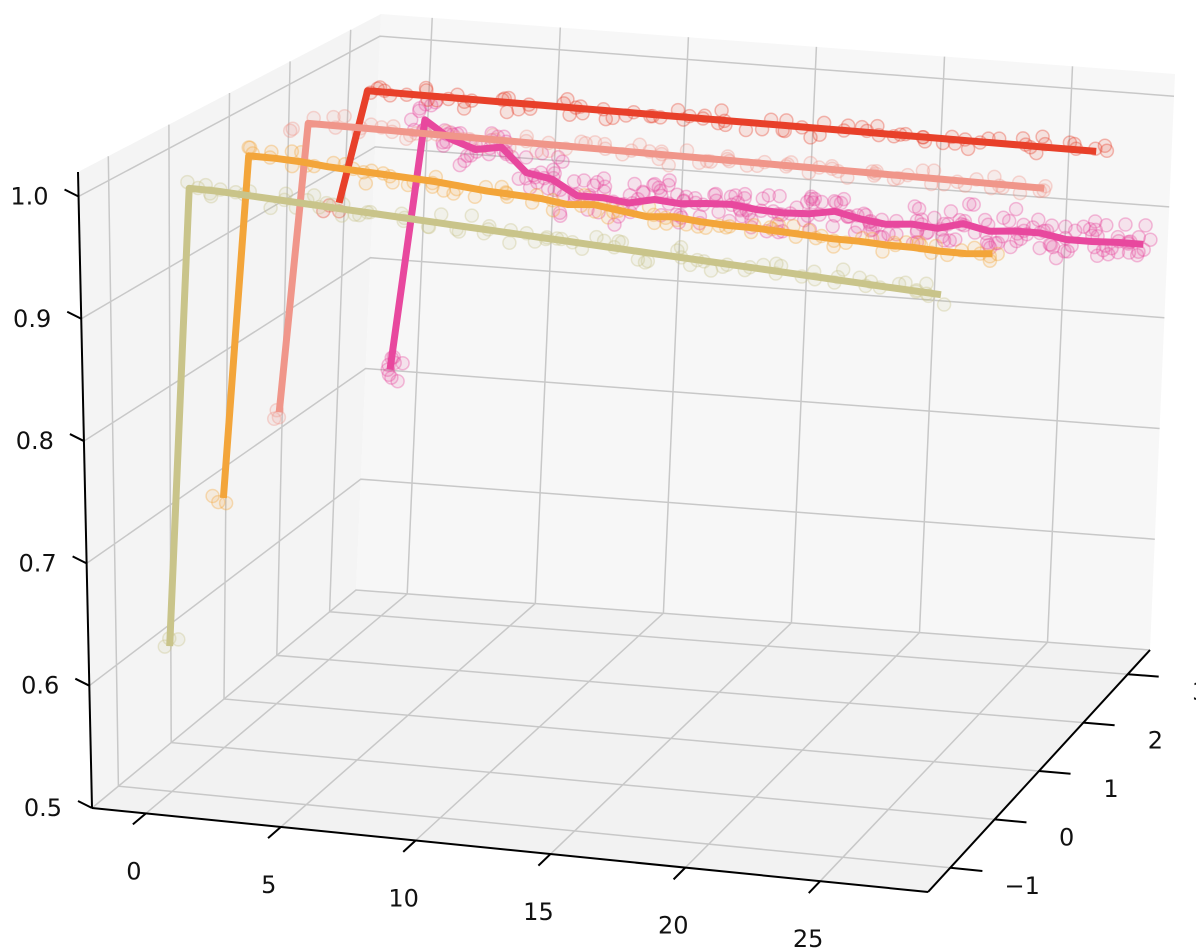 Image resolution: width=1196 pixels, height=952 pixels. What do you see at coordinates (510, 850) in the screenshot?
I see `x-axis-line` at bounding box center [510, 850].